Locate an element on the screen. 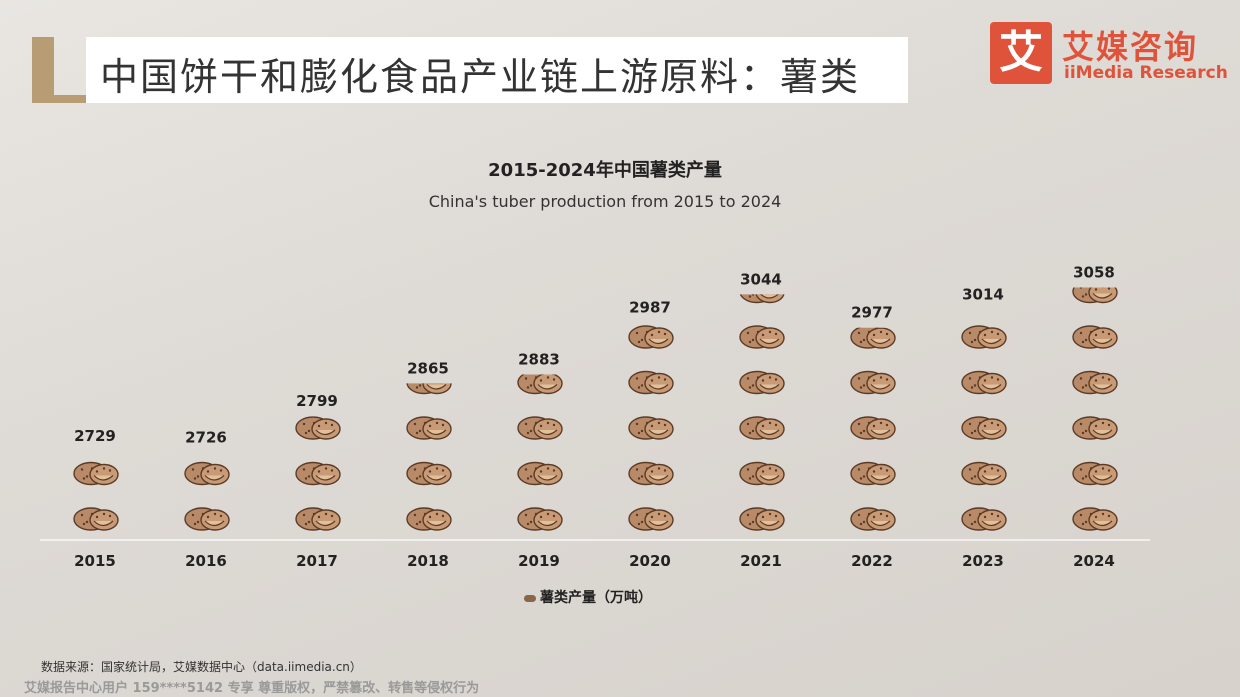 The width and height of the screenshot is (1240, 697). chart-legend: 薯类产量（万吨） is located at coordinates (588, 597).